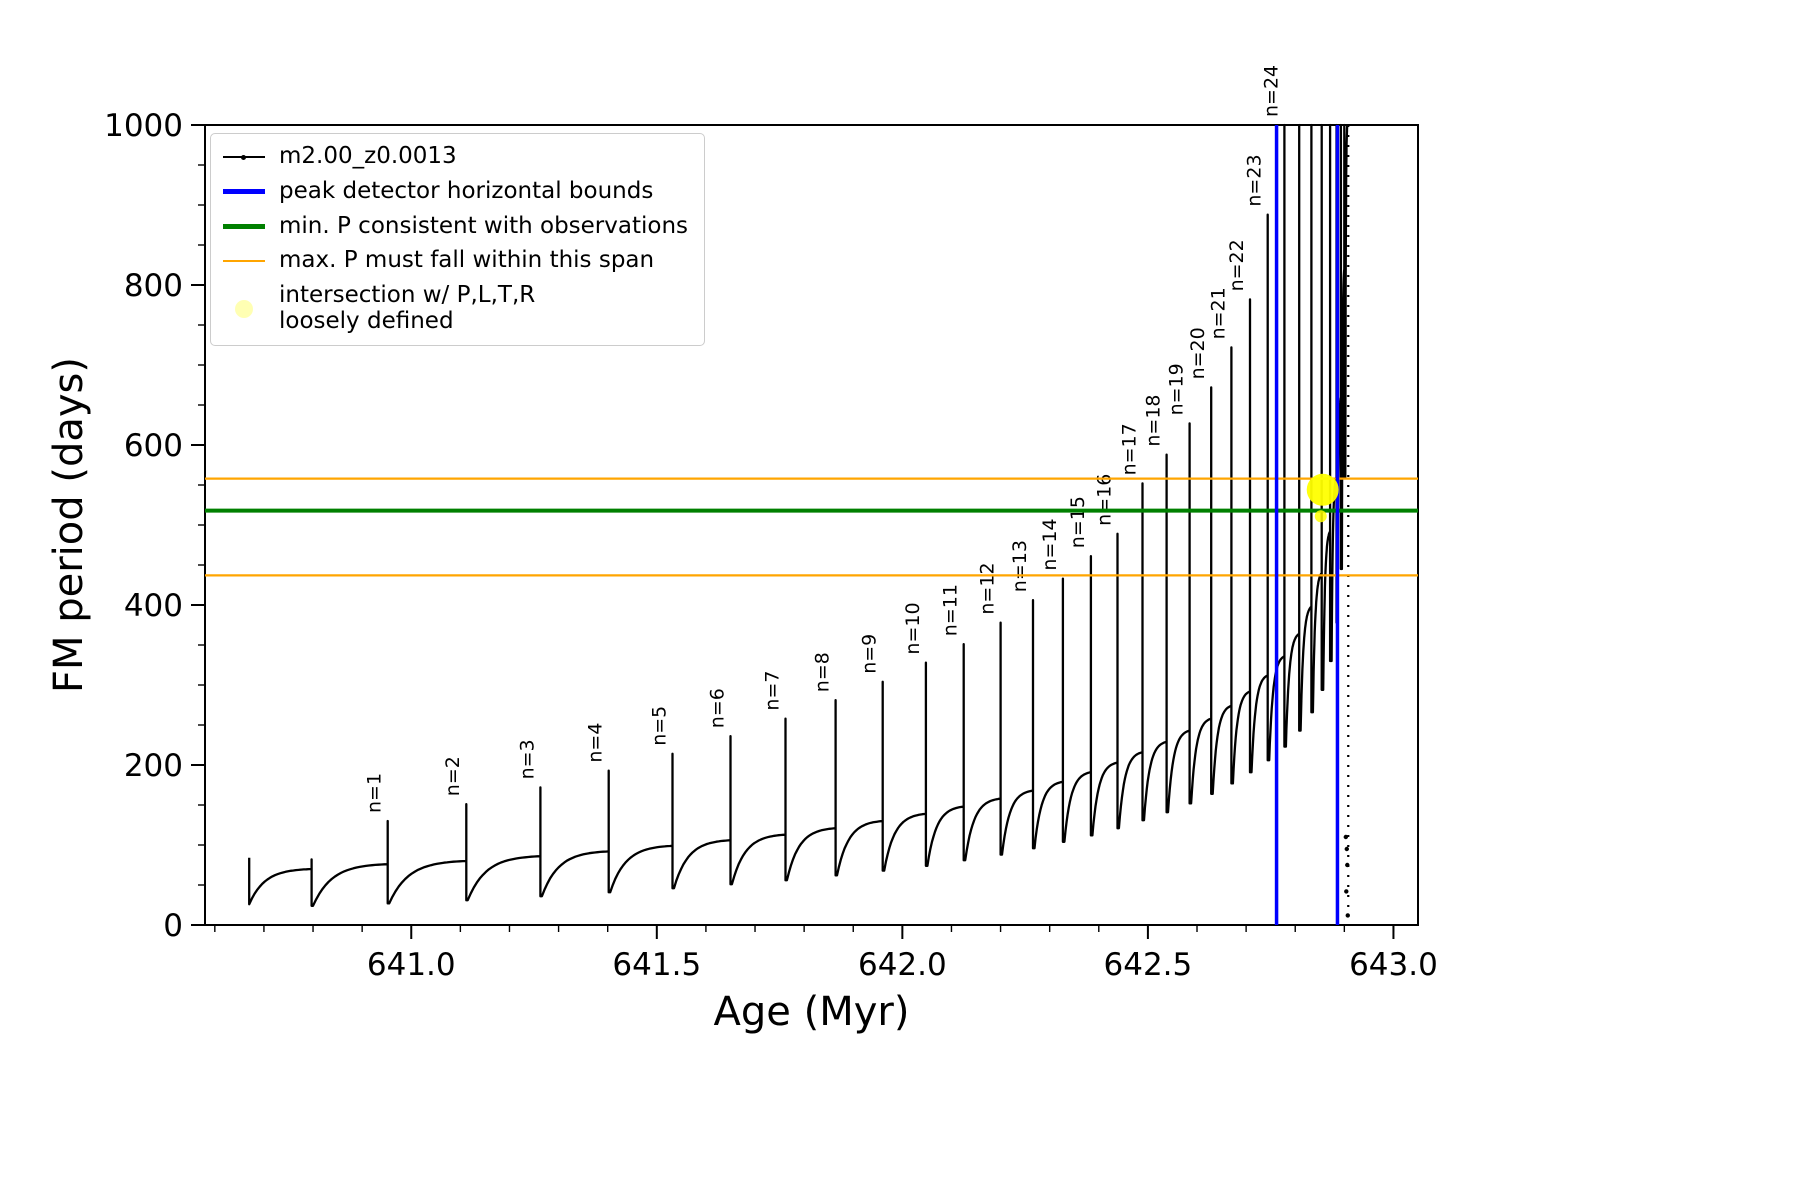 The image size is (1800, 1200). Describe the element at coordinates (153, 286) in the screenshot. I see `y-tick-label: 800` at that location.